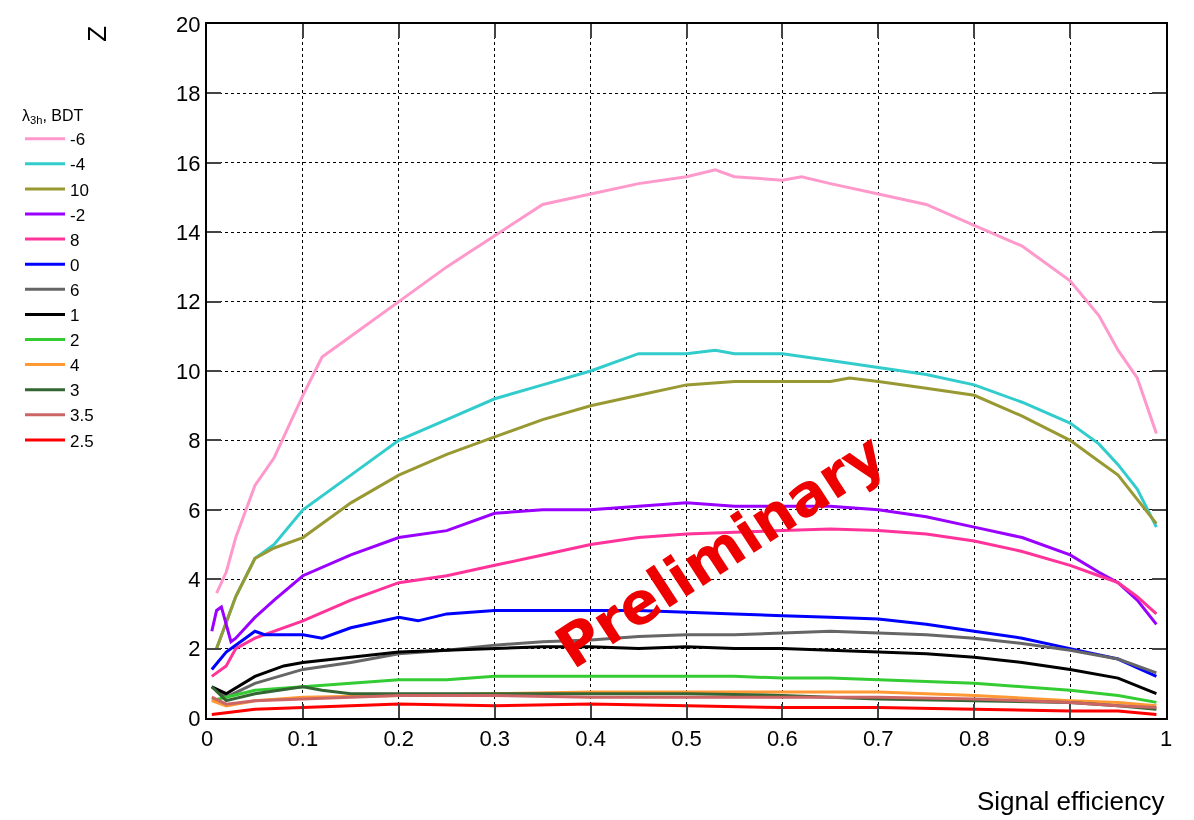 This screenshot has width=1194, height=820. What do you see at coordinates (188, 232) in the screenshot?
I see `y-tick-label: 14` at bounding box center [188, 232].